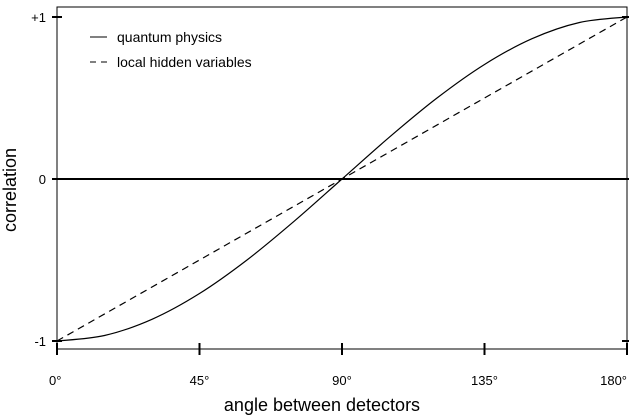 The height and width of the screenshot is (415, 629). What do you see at coordinates (342, 380) in the screenshot?
I see `x-tick-label: 90°` at bounding box center [342, 380].